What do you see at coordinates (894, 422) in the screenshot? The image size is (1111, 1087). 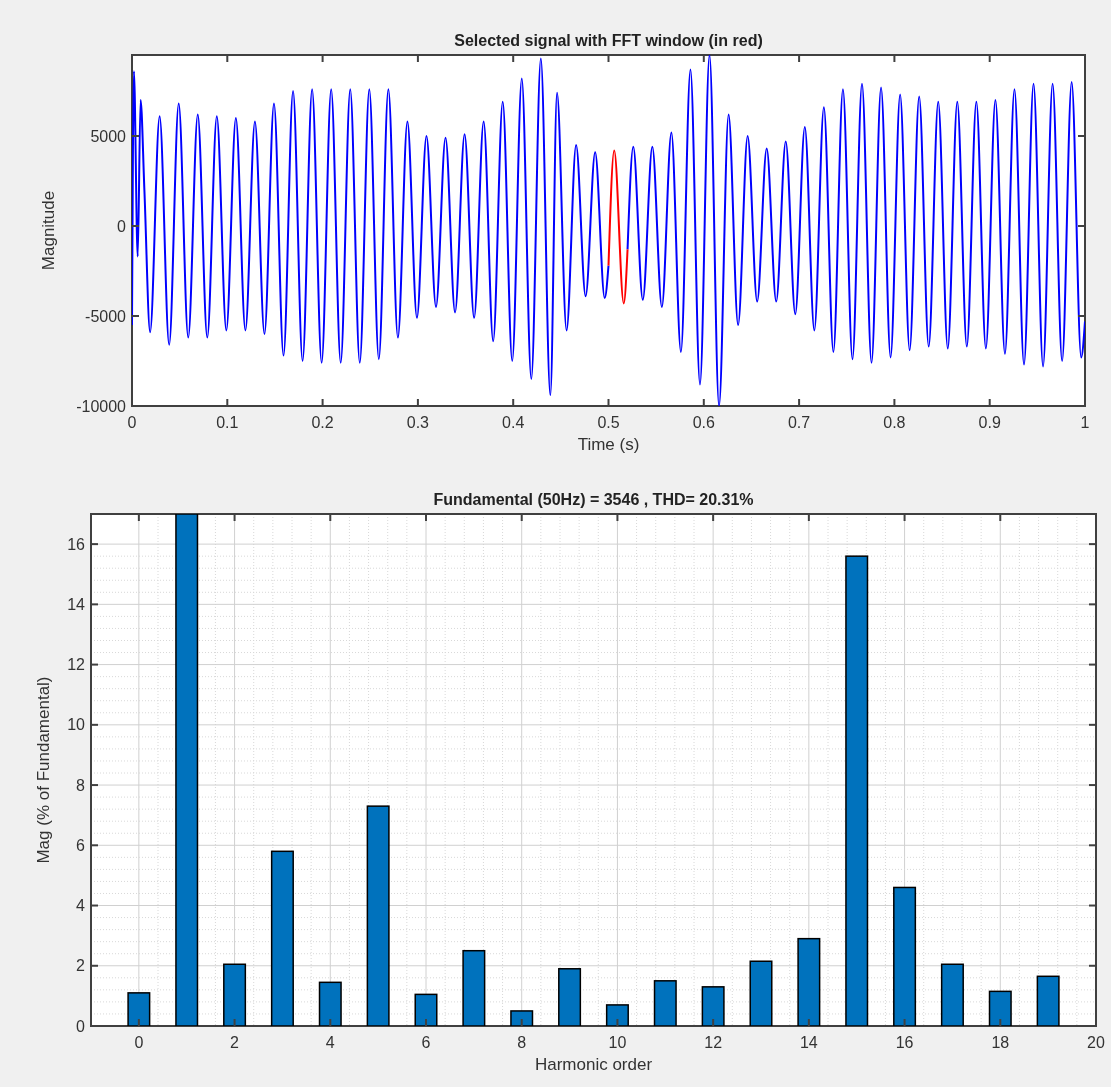 I see `x-tick-label: 0.8` at bounding box center [894, 422].